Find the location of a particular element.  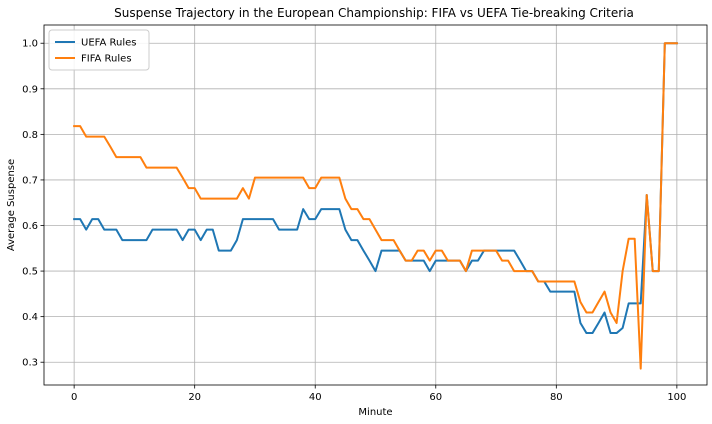

x-axis-label: Minute is located at coordinates (375, 412).